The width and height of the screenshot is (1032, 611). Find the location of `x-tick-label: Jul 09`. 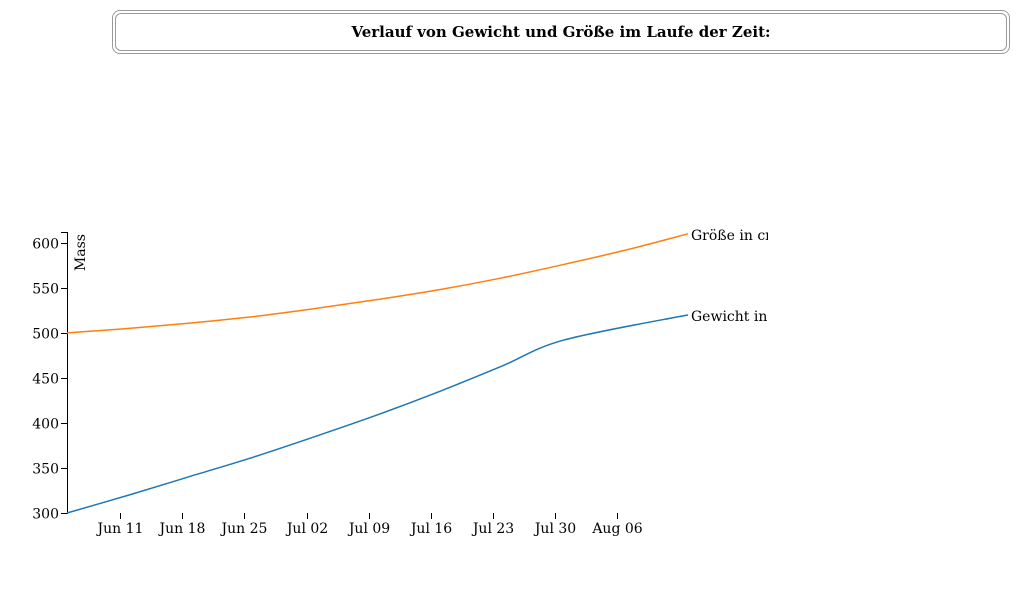

x-tick-label: Jul 09 is located at coordinates (368, 529).